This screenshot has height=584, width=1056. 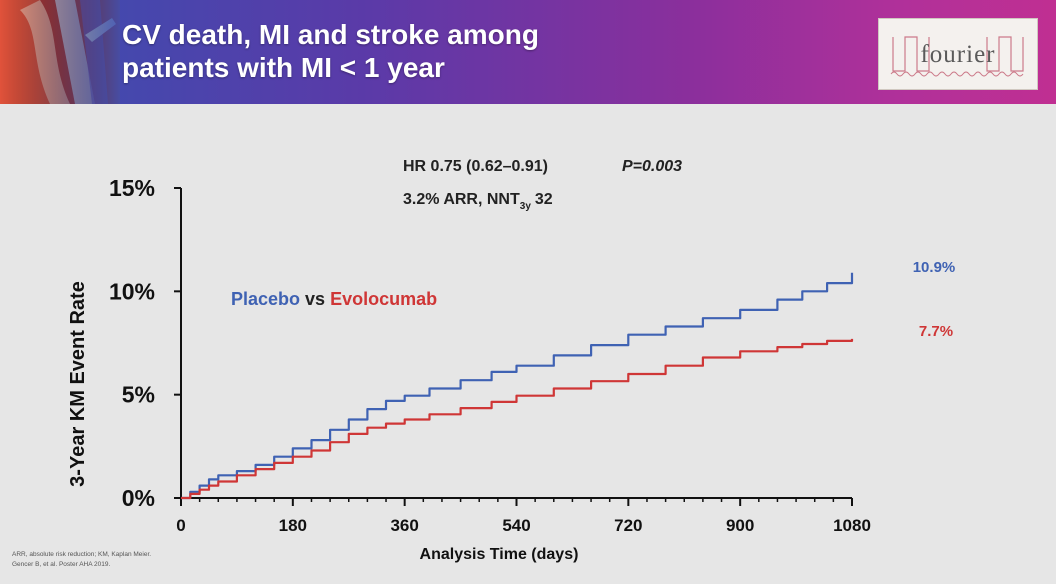 What do you see at coordinates (330, 34) in the screenshot?
I see `slide-title-line1: CV death, MI and stroke among` at bounding box center [330, 34].